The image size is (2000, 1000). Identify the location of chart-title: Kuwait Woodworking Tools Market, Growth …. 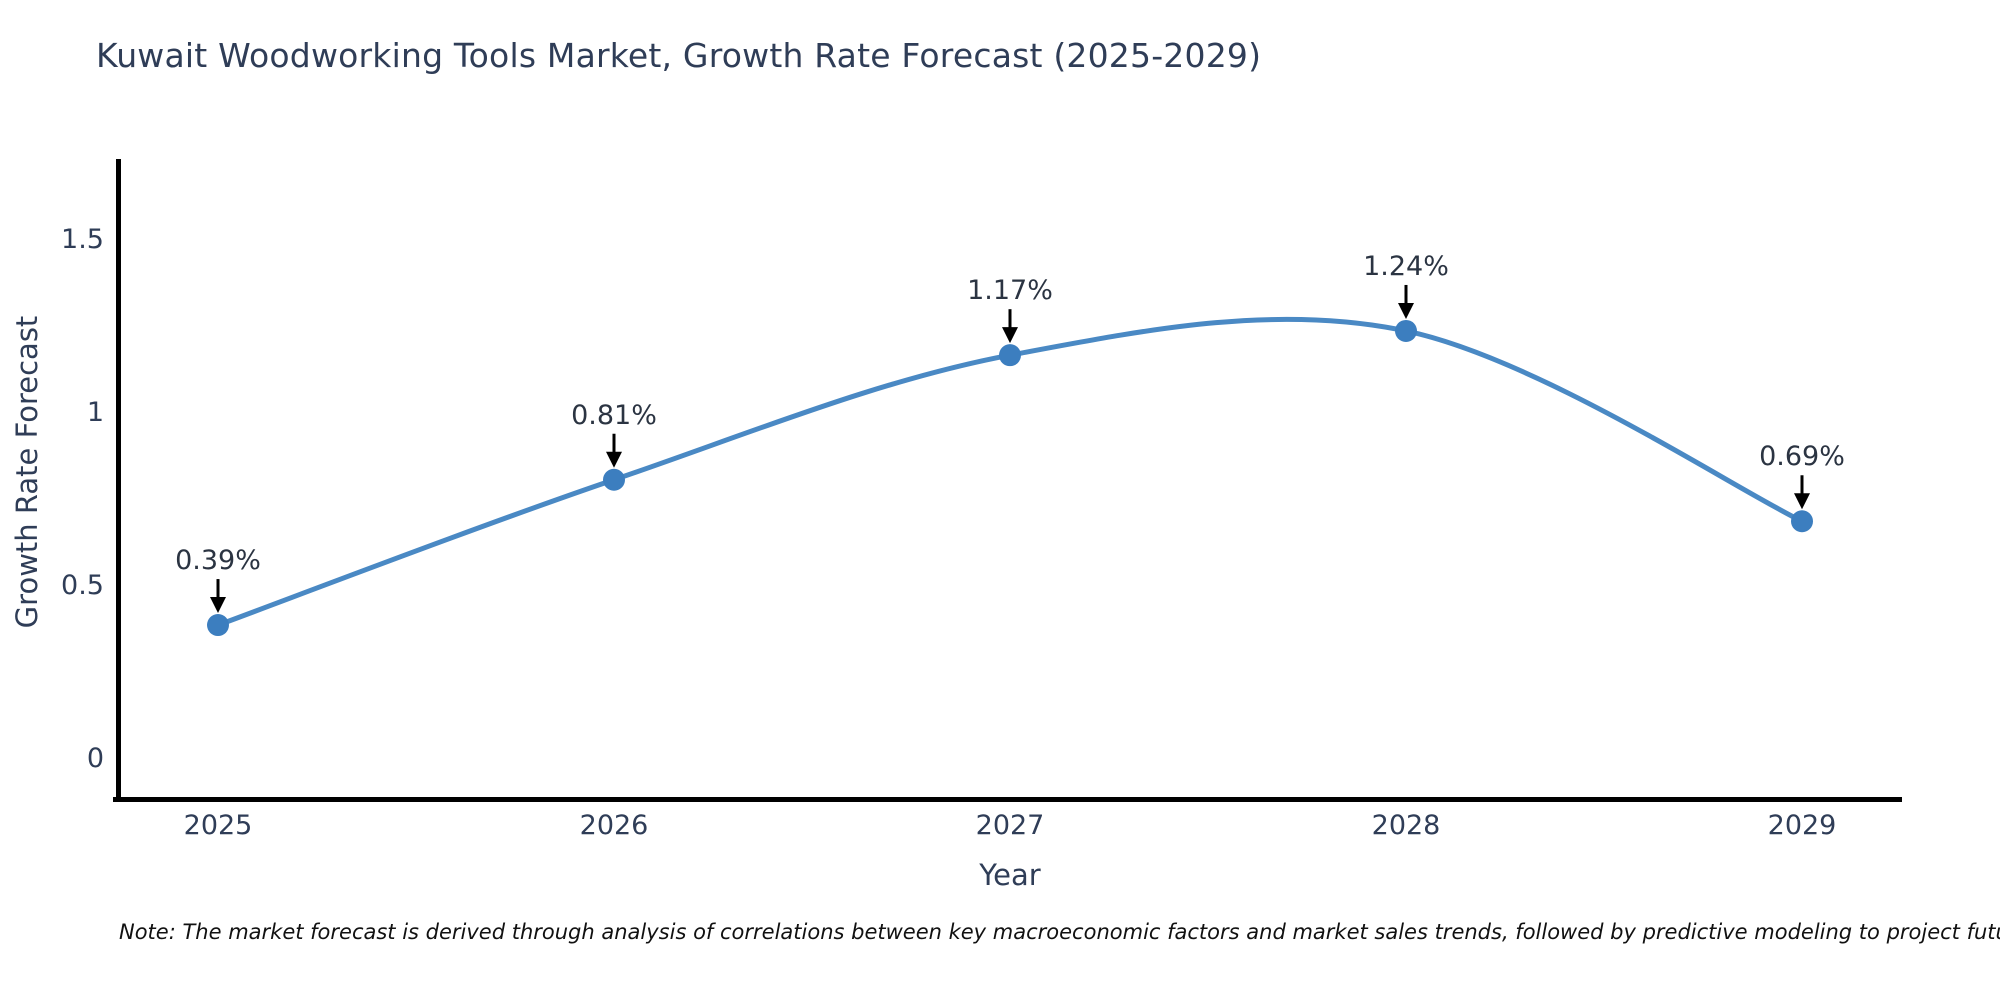
(679, 55).